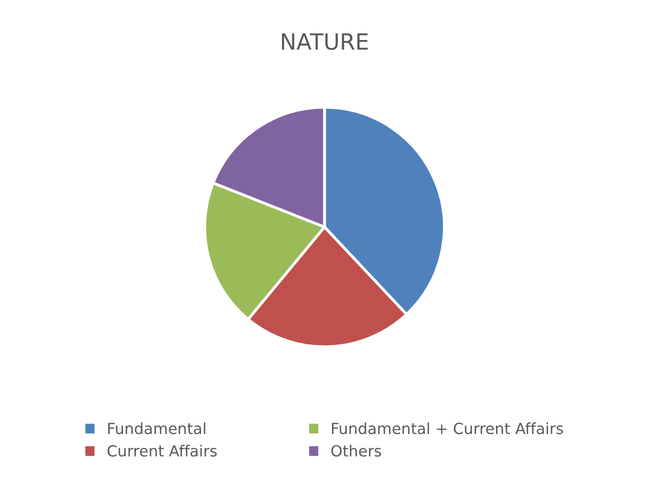  Describe the element at coordinates (447, 428) in the screenshot. I see `legend-label: Fundamental + Current Affairs` at that location.